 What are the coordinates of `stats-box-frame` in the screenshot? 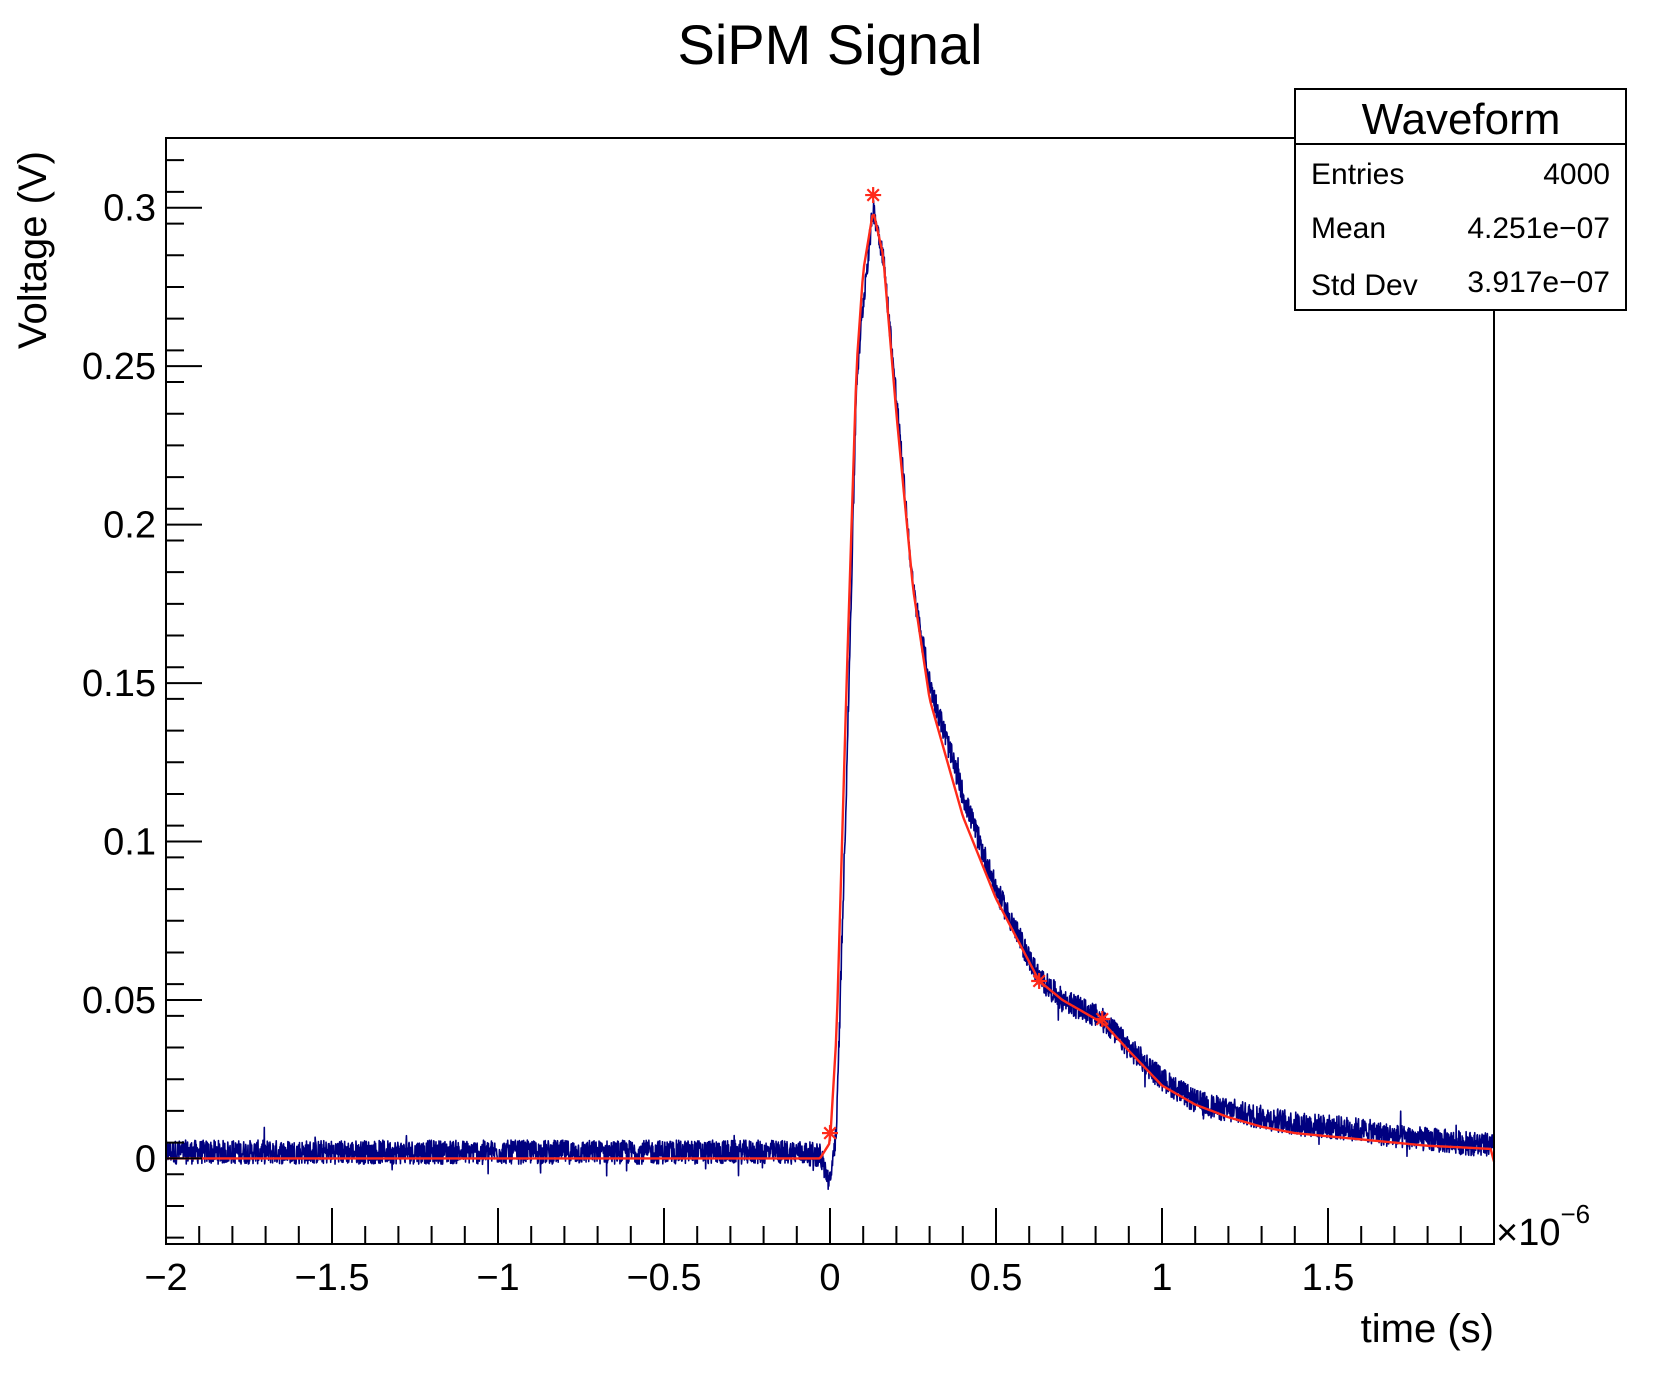 It's located at (1460, 199).